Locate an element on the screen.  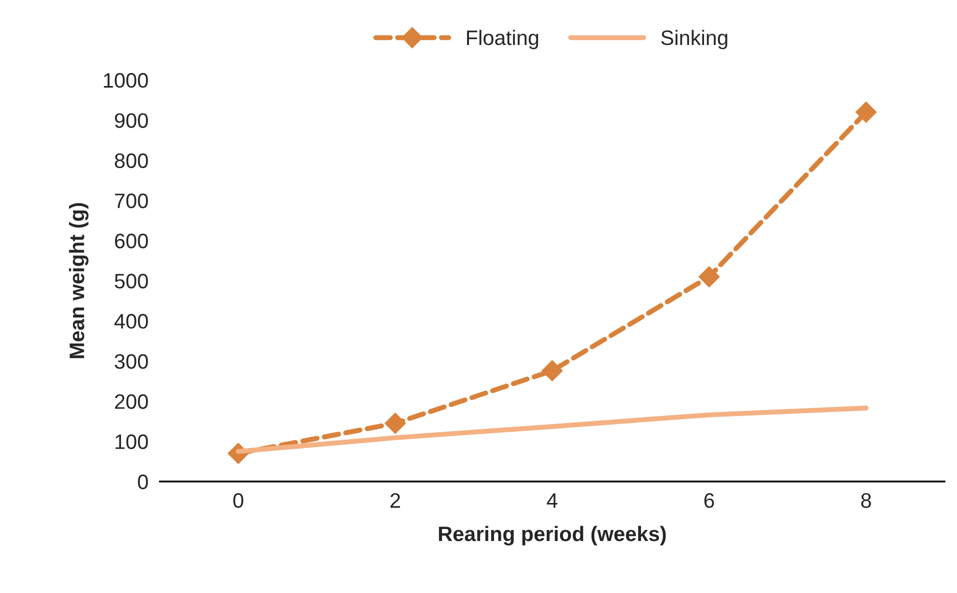
x-tick-label: 6 is located at coordinates (709, 500).